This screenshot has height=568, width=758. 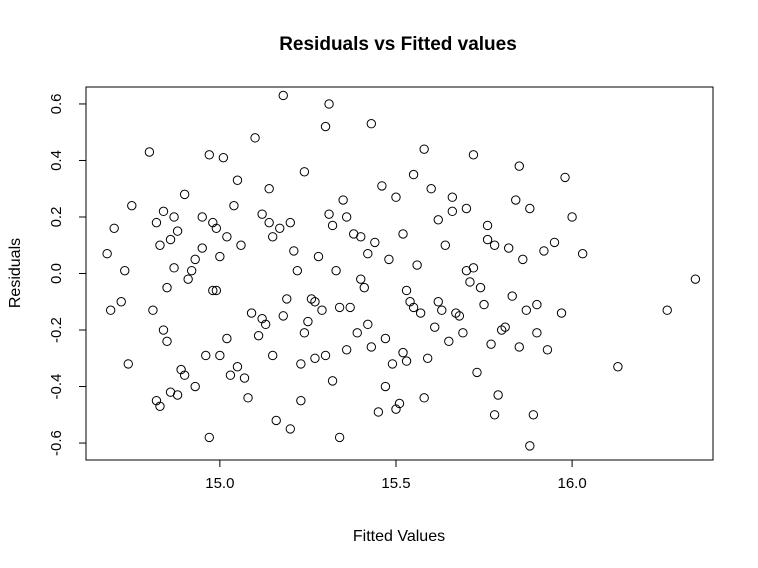 I want to click on y-tick-label: 0.6, so click(x=56, y=104).